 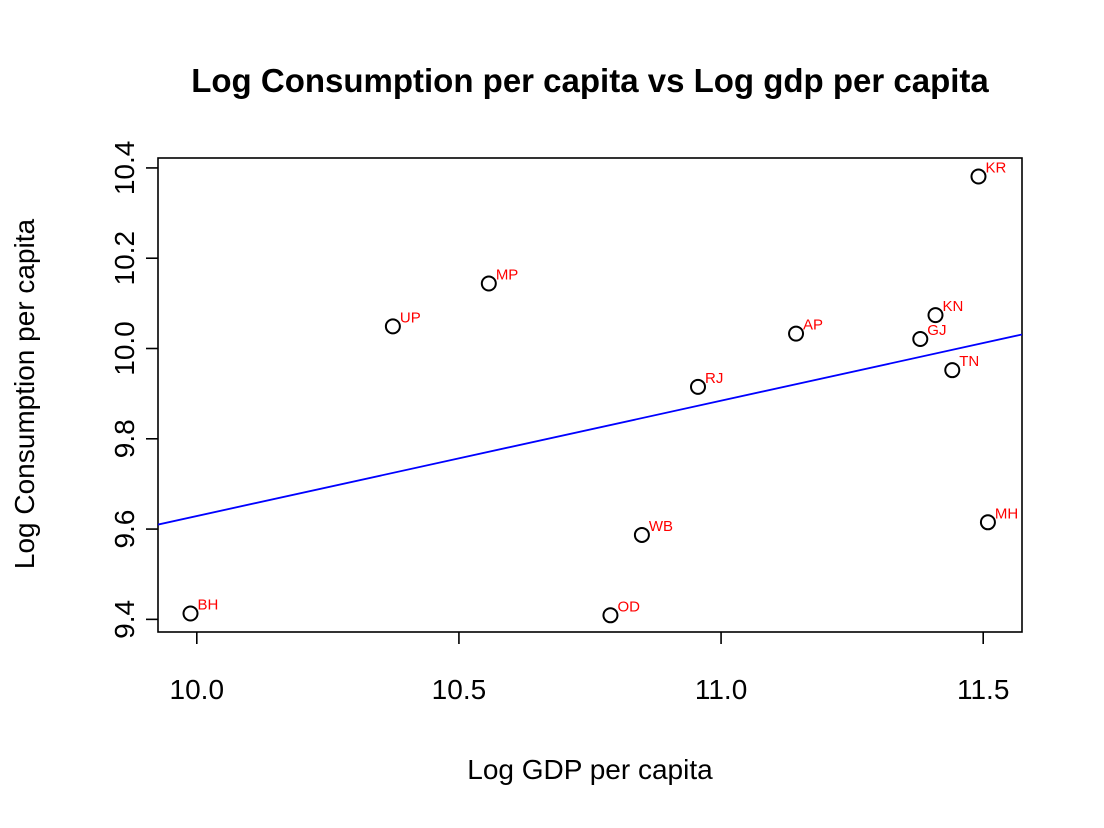 I want to click on y-axis-label: Log Consumption per capita, so click(x=24, y=393).